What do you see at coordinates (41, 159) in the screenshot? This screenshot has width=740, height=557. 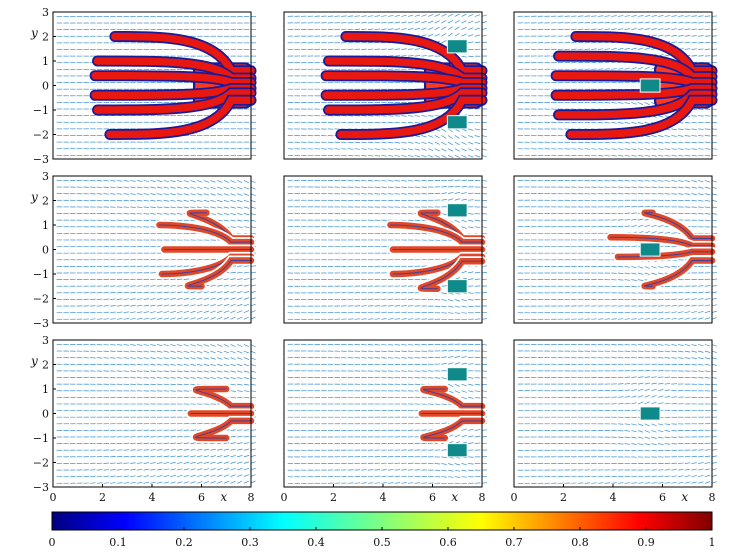 I see `y-tick-label: −3` at bounding box center [41, 159].